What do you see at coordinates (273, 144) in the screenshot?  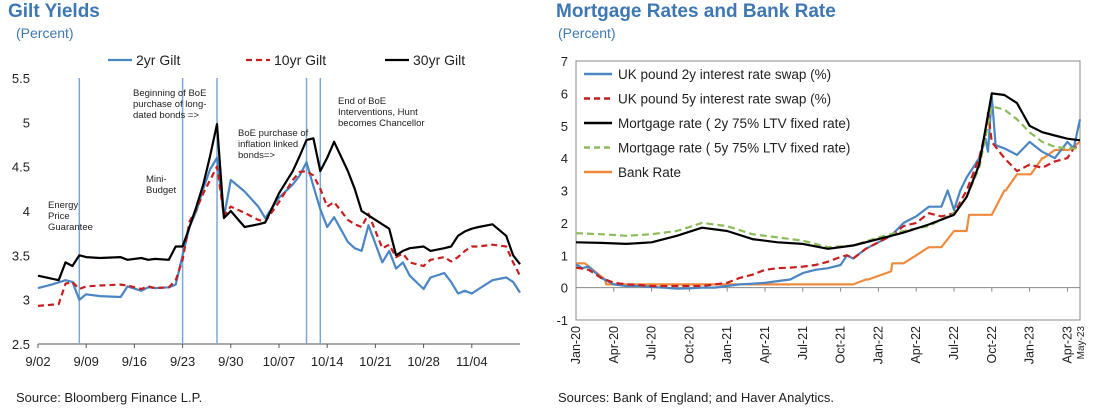 I see `event-annotation-4: BoE purchase of inflation linked bonds=>` at bounding box center [273, 144].